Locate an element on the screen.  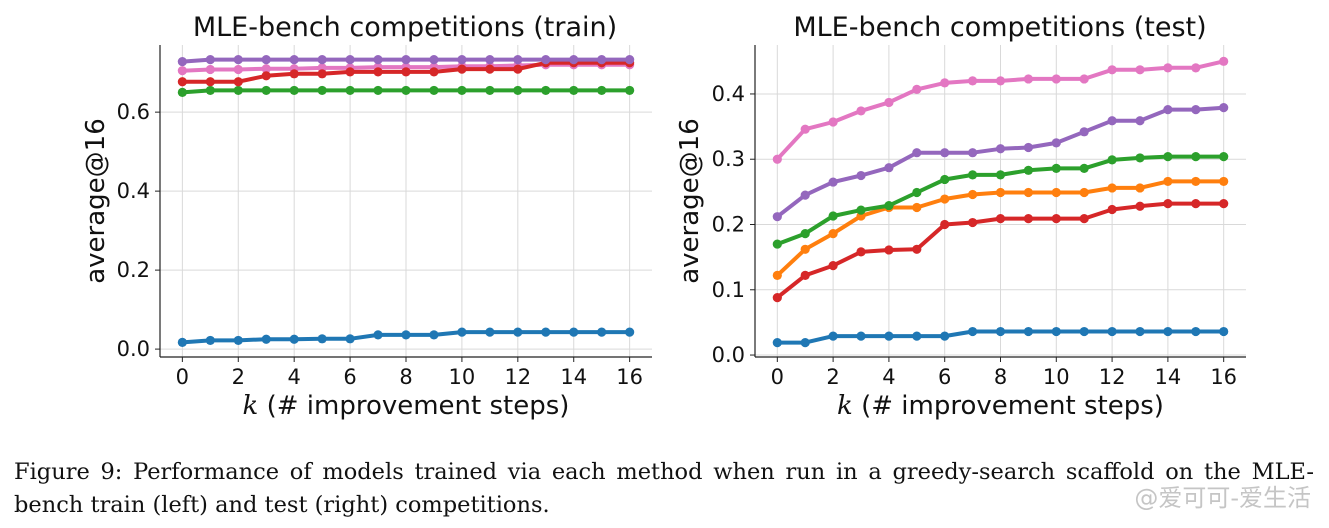
y-tick-label: 0.0 is located at coordinates (728, 355).